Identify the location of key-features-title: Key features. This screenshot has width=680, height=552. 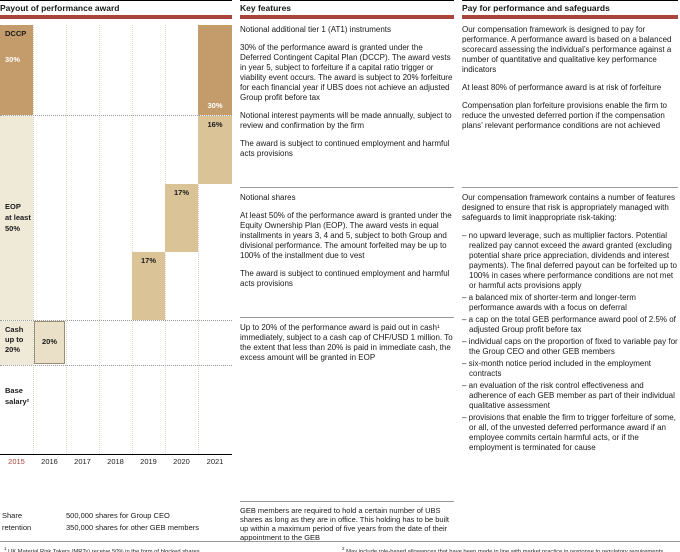
(266, 8).